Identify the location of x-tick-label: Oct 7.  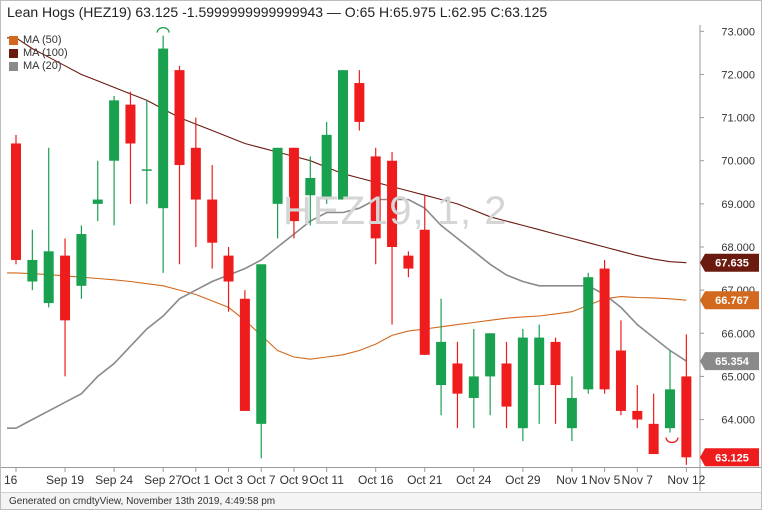
(261, 480).